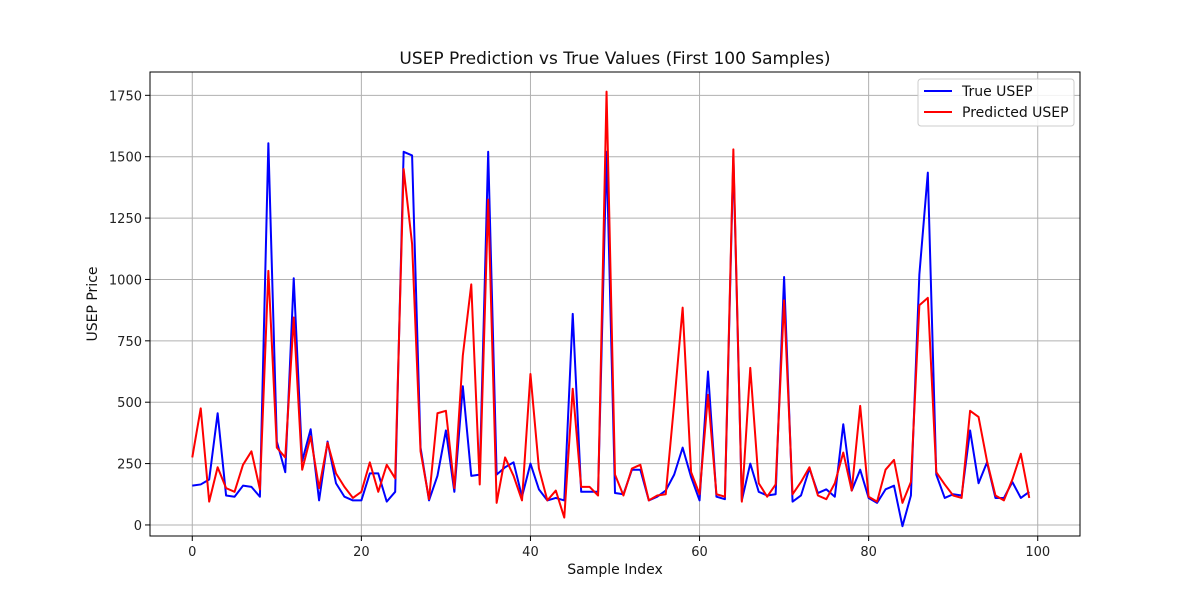  What do you see at coordinates (129, 342) in the screenshot?
I see `y-tick-label: 750` at bounding box center [129, 342].